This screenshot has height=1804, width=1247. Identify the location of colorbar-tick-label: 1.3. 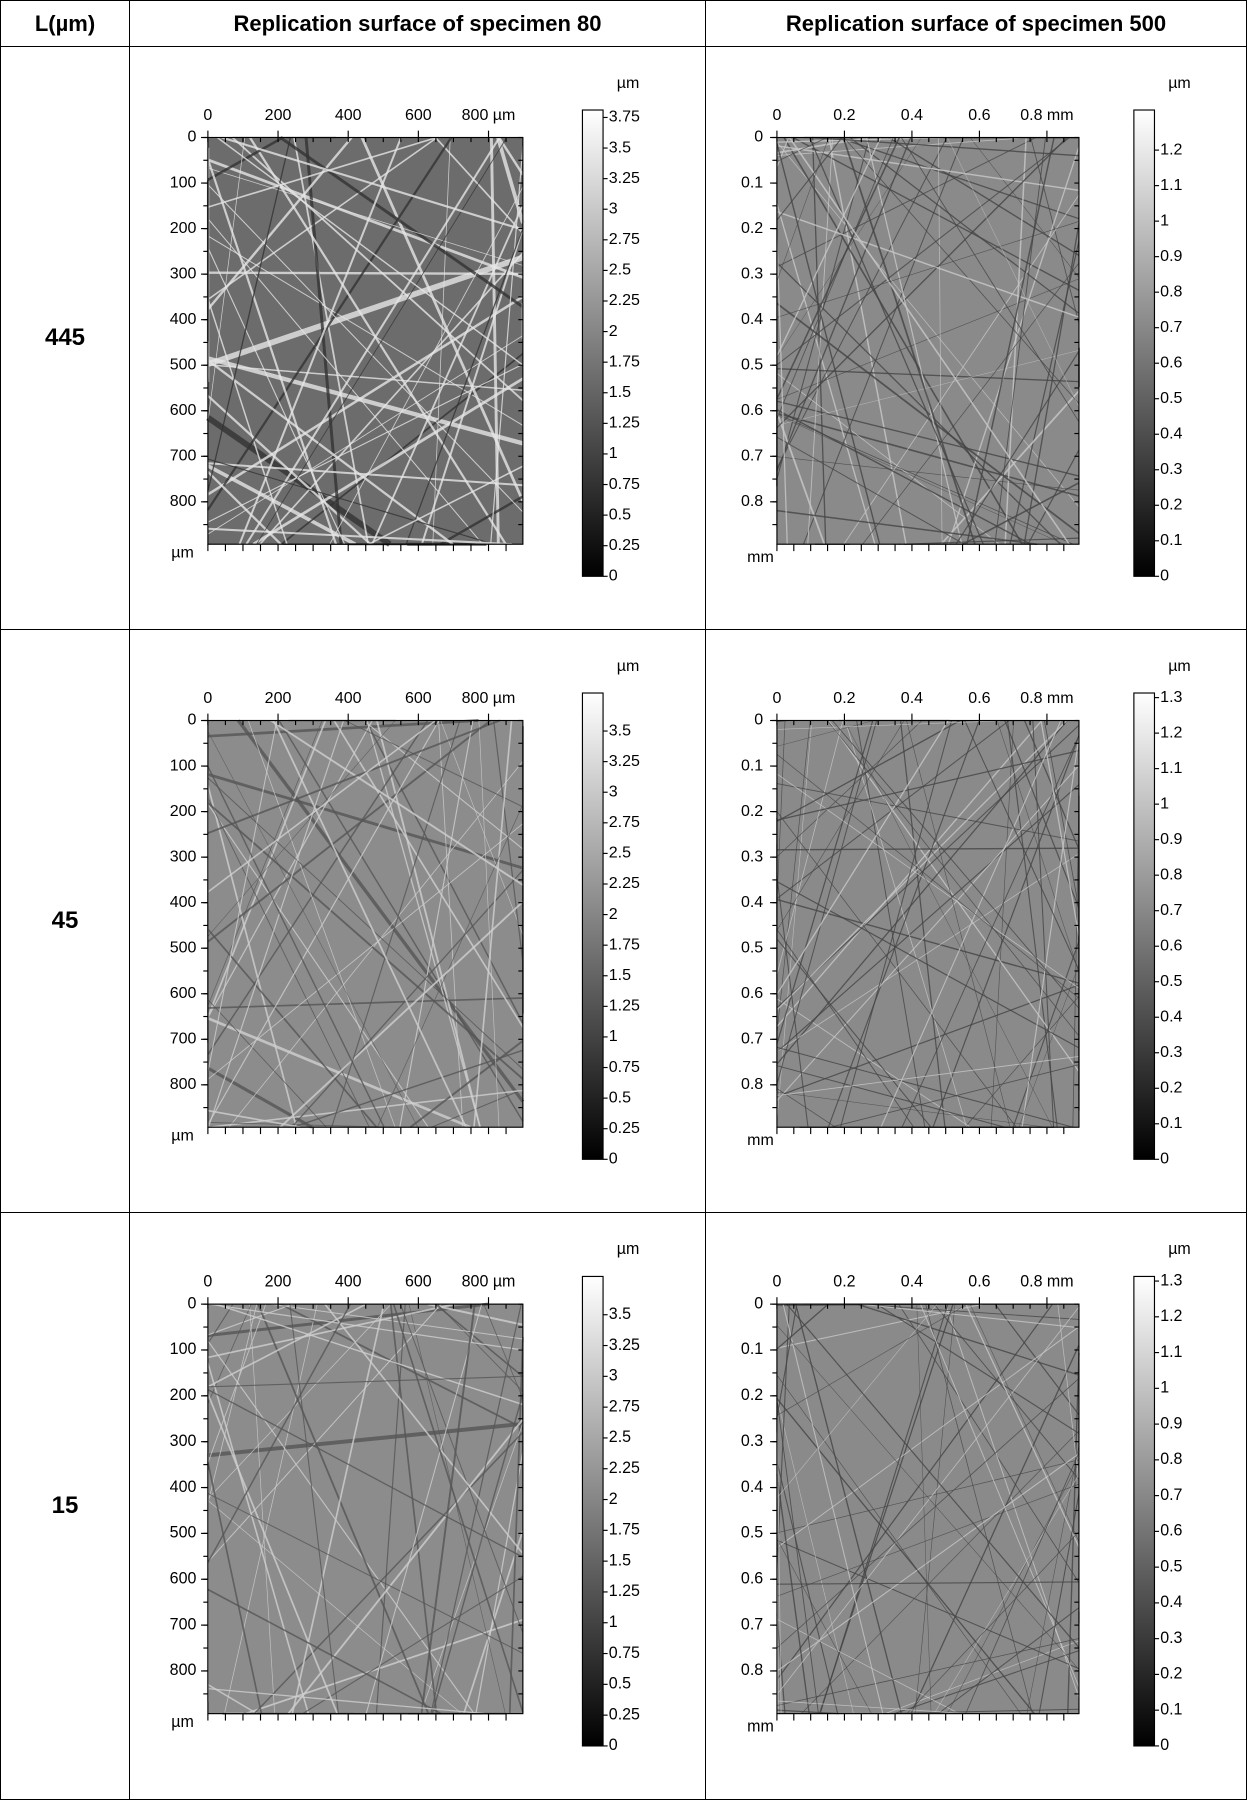
(1171, 697).